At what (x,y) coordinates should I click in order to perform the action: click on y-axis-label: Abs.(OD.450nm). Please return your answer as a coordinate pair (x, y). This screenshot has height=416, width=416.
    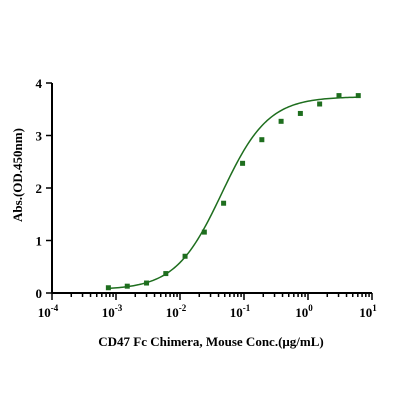
    Looking at the image, I should click on (17, 175).